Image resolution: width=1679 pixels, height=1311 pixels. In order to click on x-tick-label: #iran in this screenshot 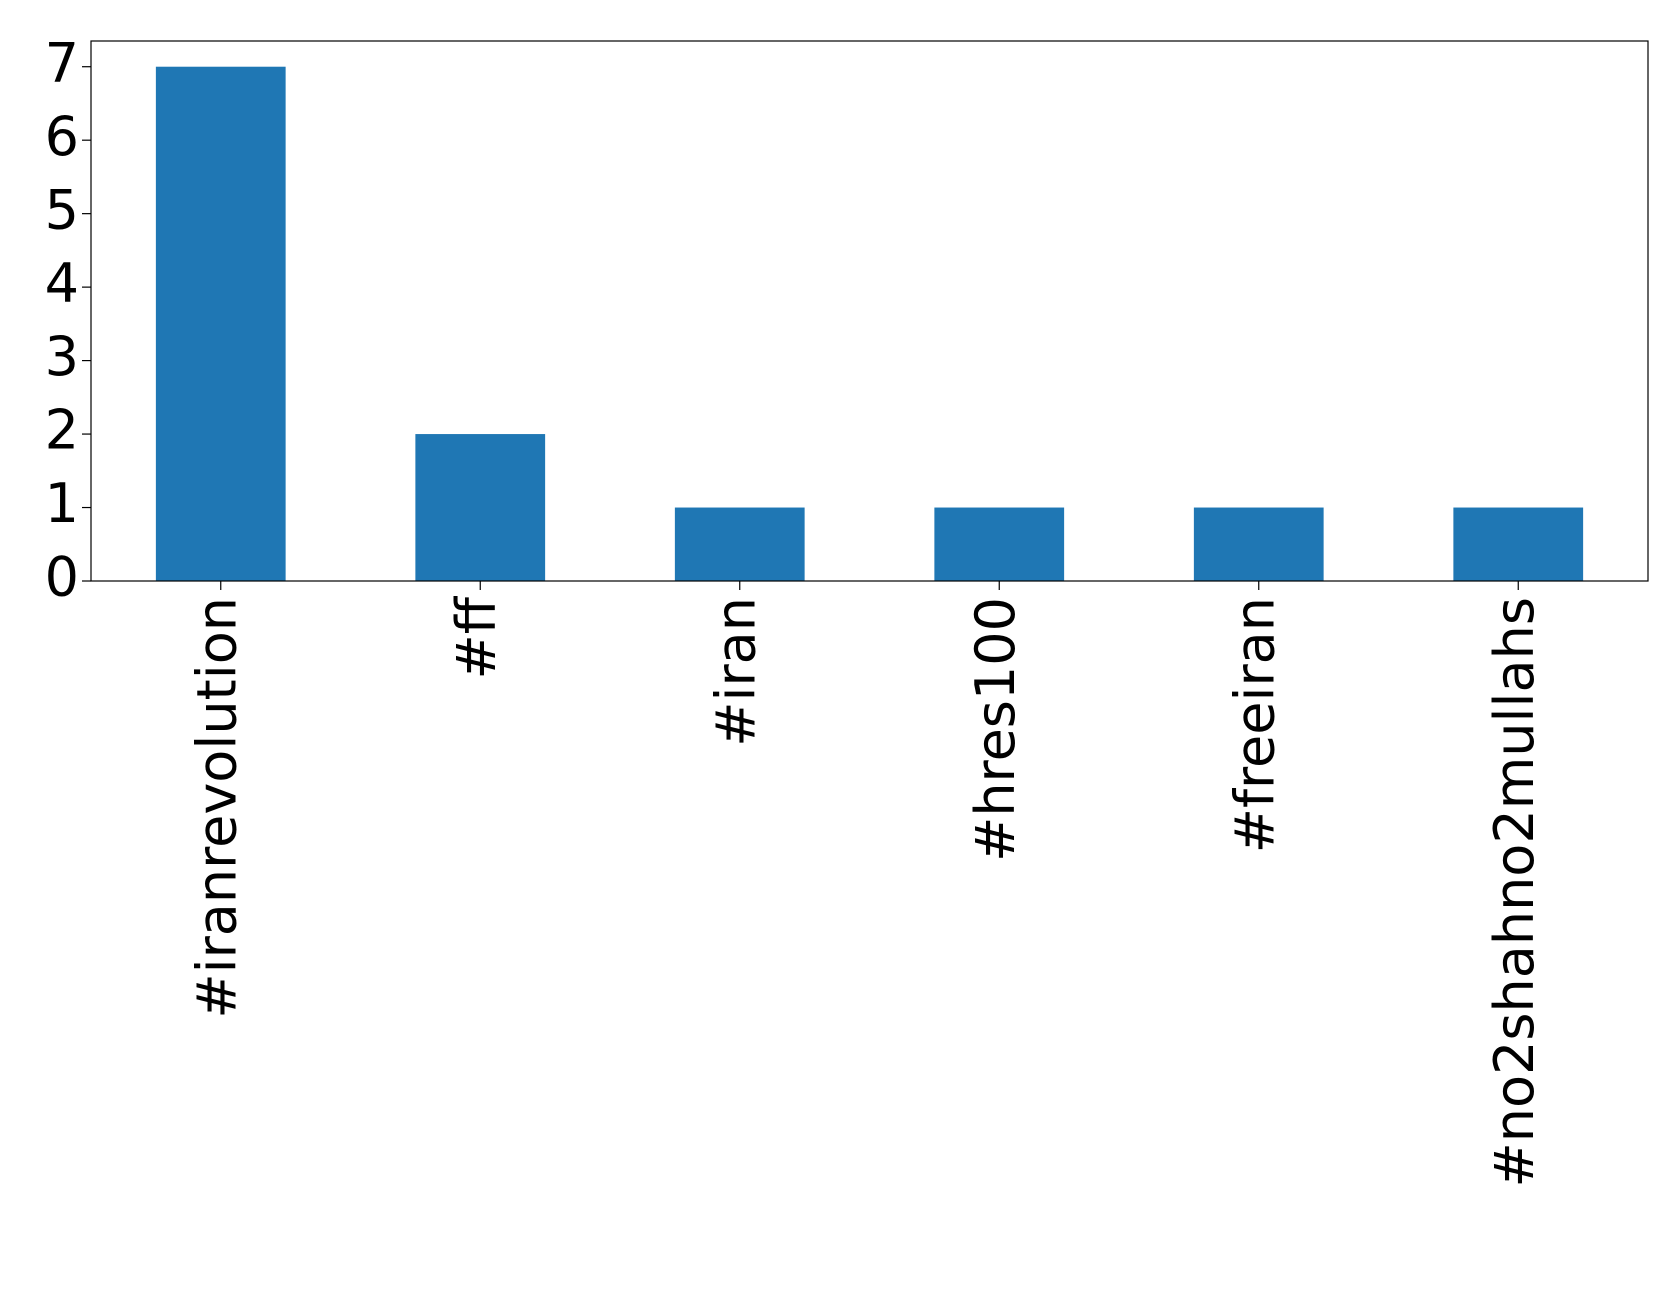, I will do `click(735, 672)`.